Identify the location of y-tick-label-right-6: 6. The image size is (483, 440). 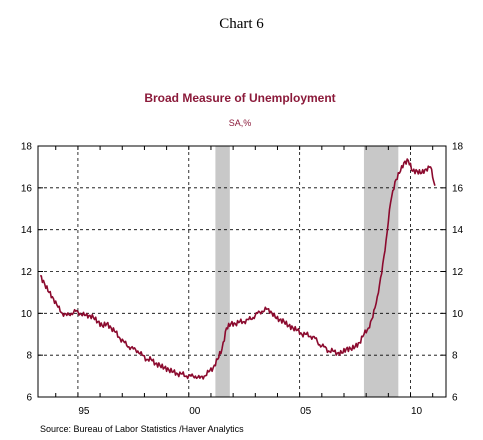
(455, 398).